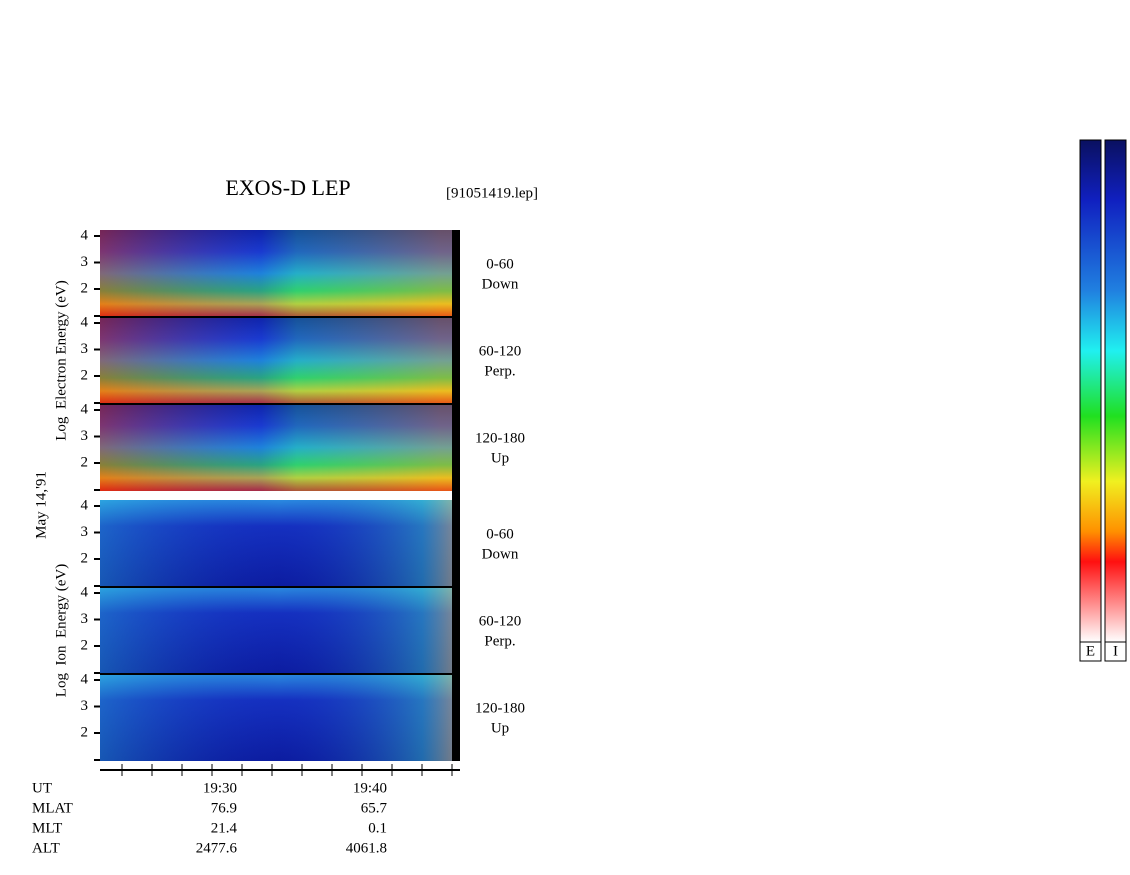  Describe the element at coordinates (46, 848) in the screenshot. I see `ephemeris-label: ALT` at that location.